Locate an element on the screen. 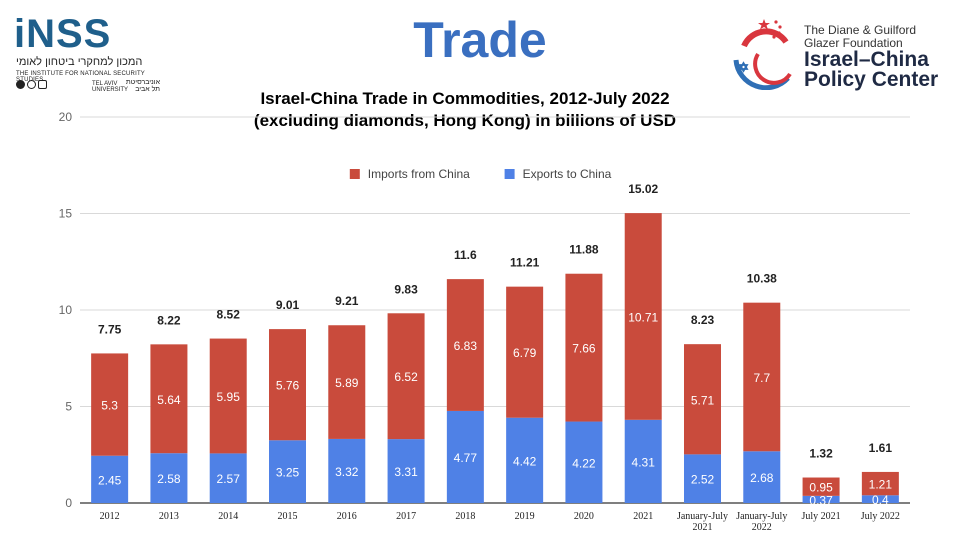  data-label-imports: 6.79 is located at coordinates (525, 353).